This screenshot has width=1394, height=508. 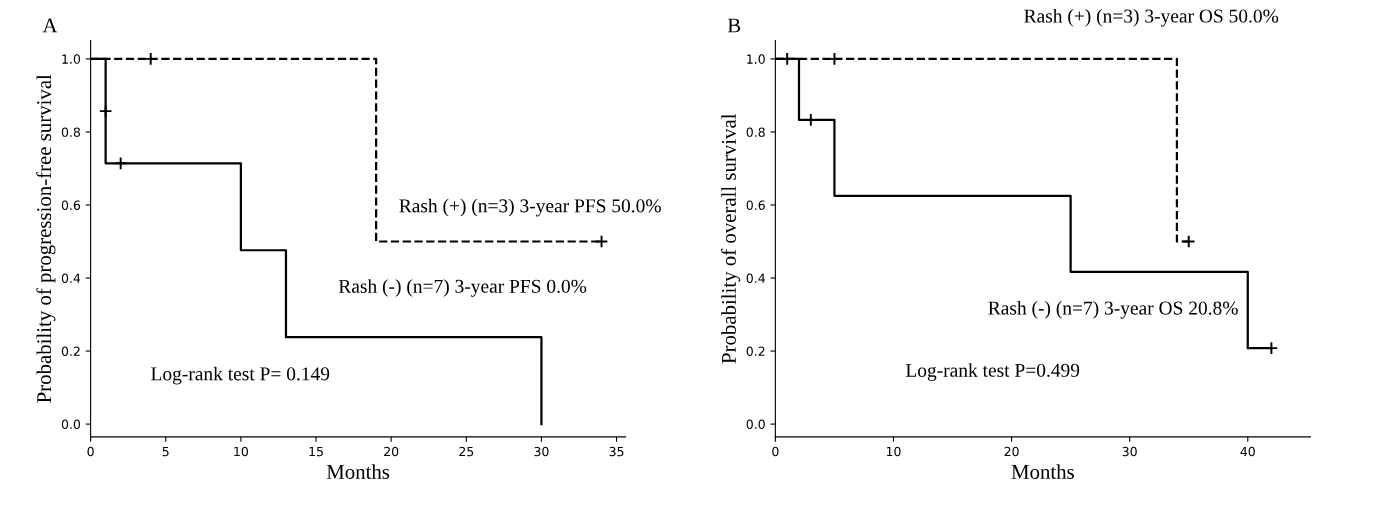 I want to click on x-tick-label: 40, so click(x=1247, y=451).